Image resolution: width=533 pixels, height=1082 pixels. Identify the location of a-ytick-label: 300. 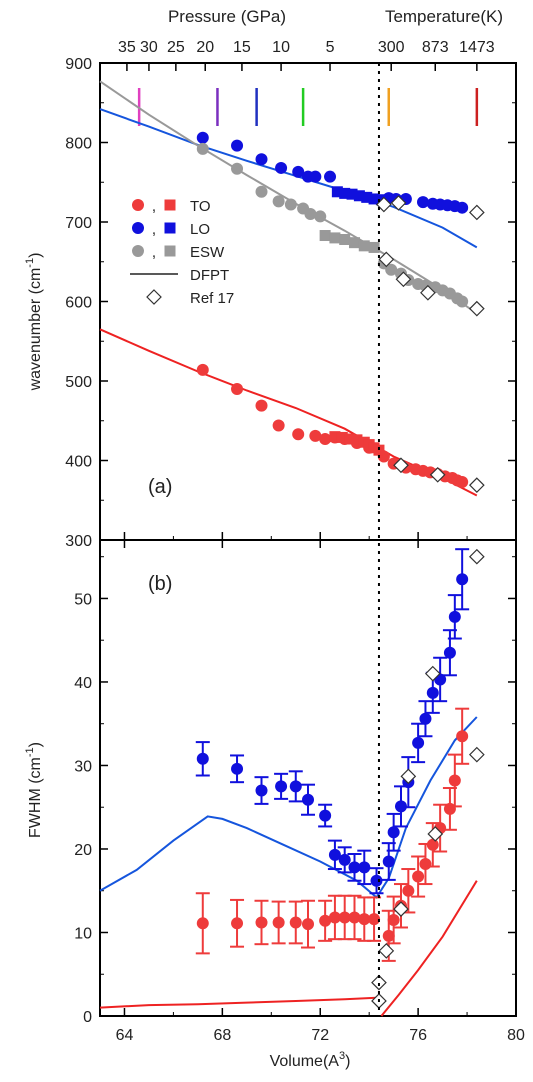
(78, 541).